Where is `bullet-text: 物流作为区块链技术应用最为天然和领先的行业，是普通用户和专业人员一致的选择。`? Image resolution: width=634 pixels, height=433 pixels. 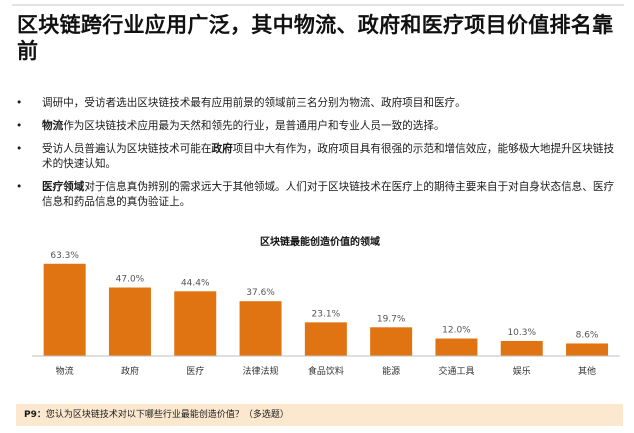 bullet-text: 物流作为区块链技术应用最为天然和领先的行业，是普通用户和专业人员一致的选择。 is located at coordinates (333, 126).